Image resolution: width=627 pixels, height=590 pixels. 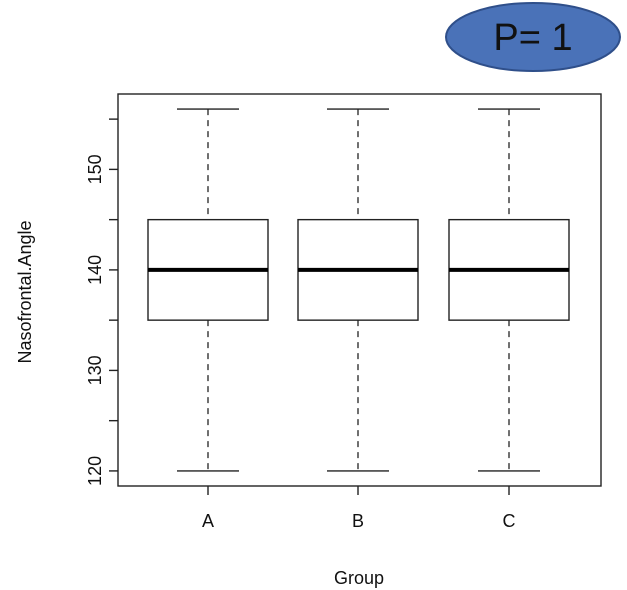 I want to click on x-tick-label: C, so click(x=509, y=521).